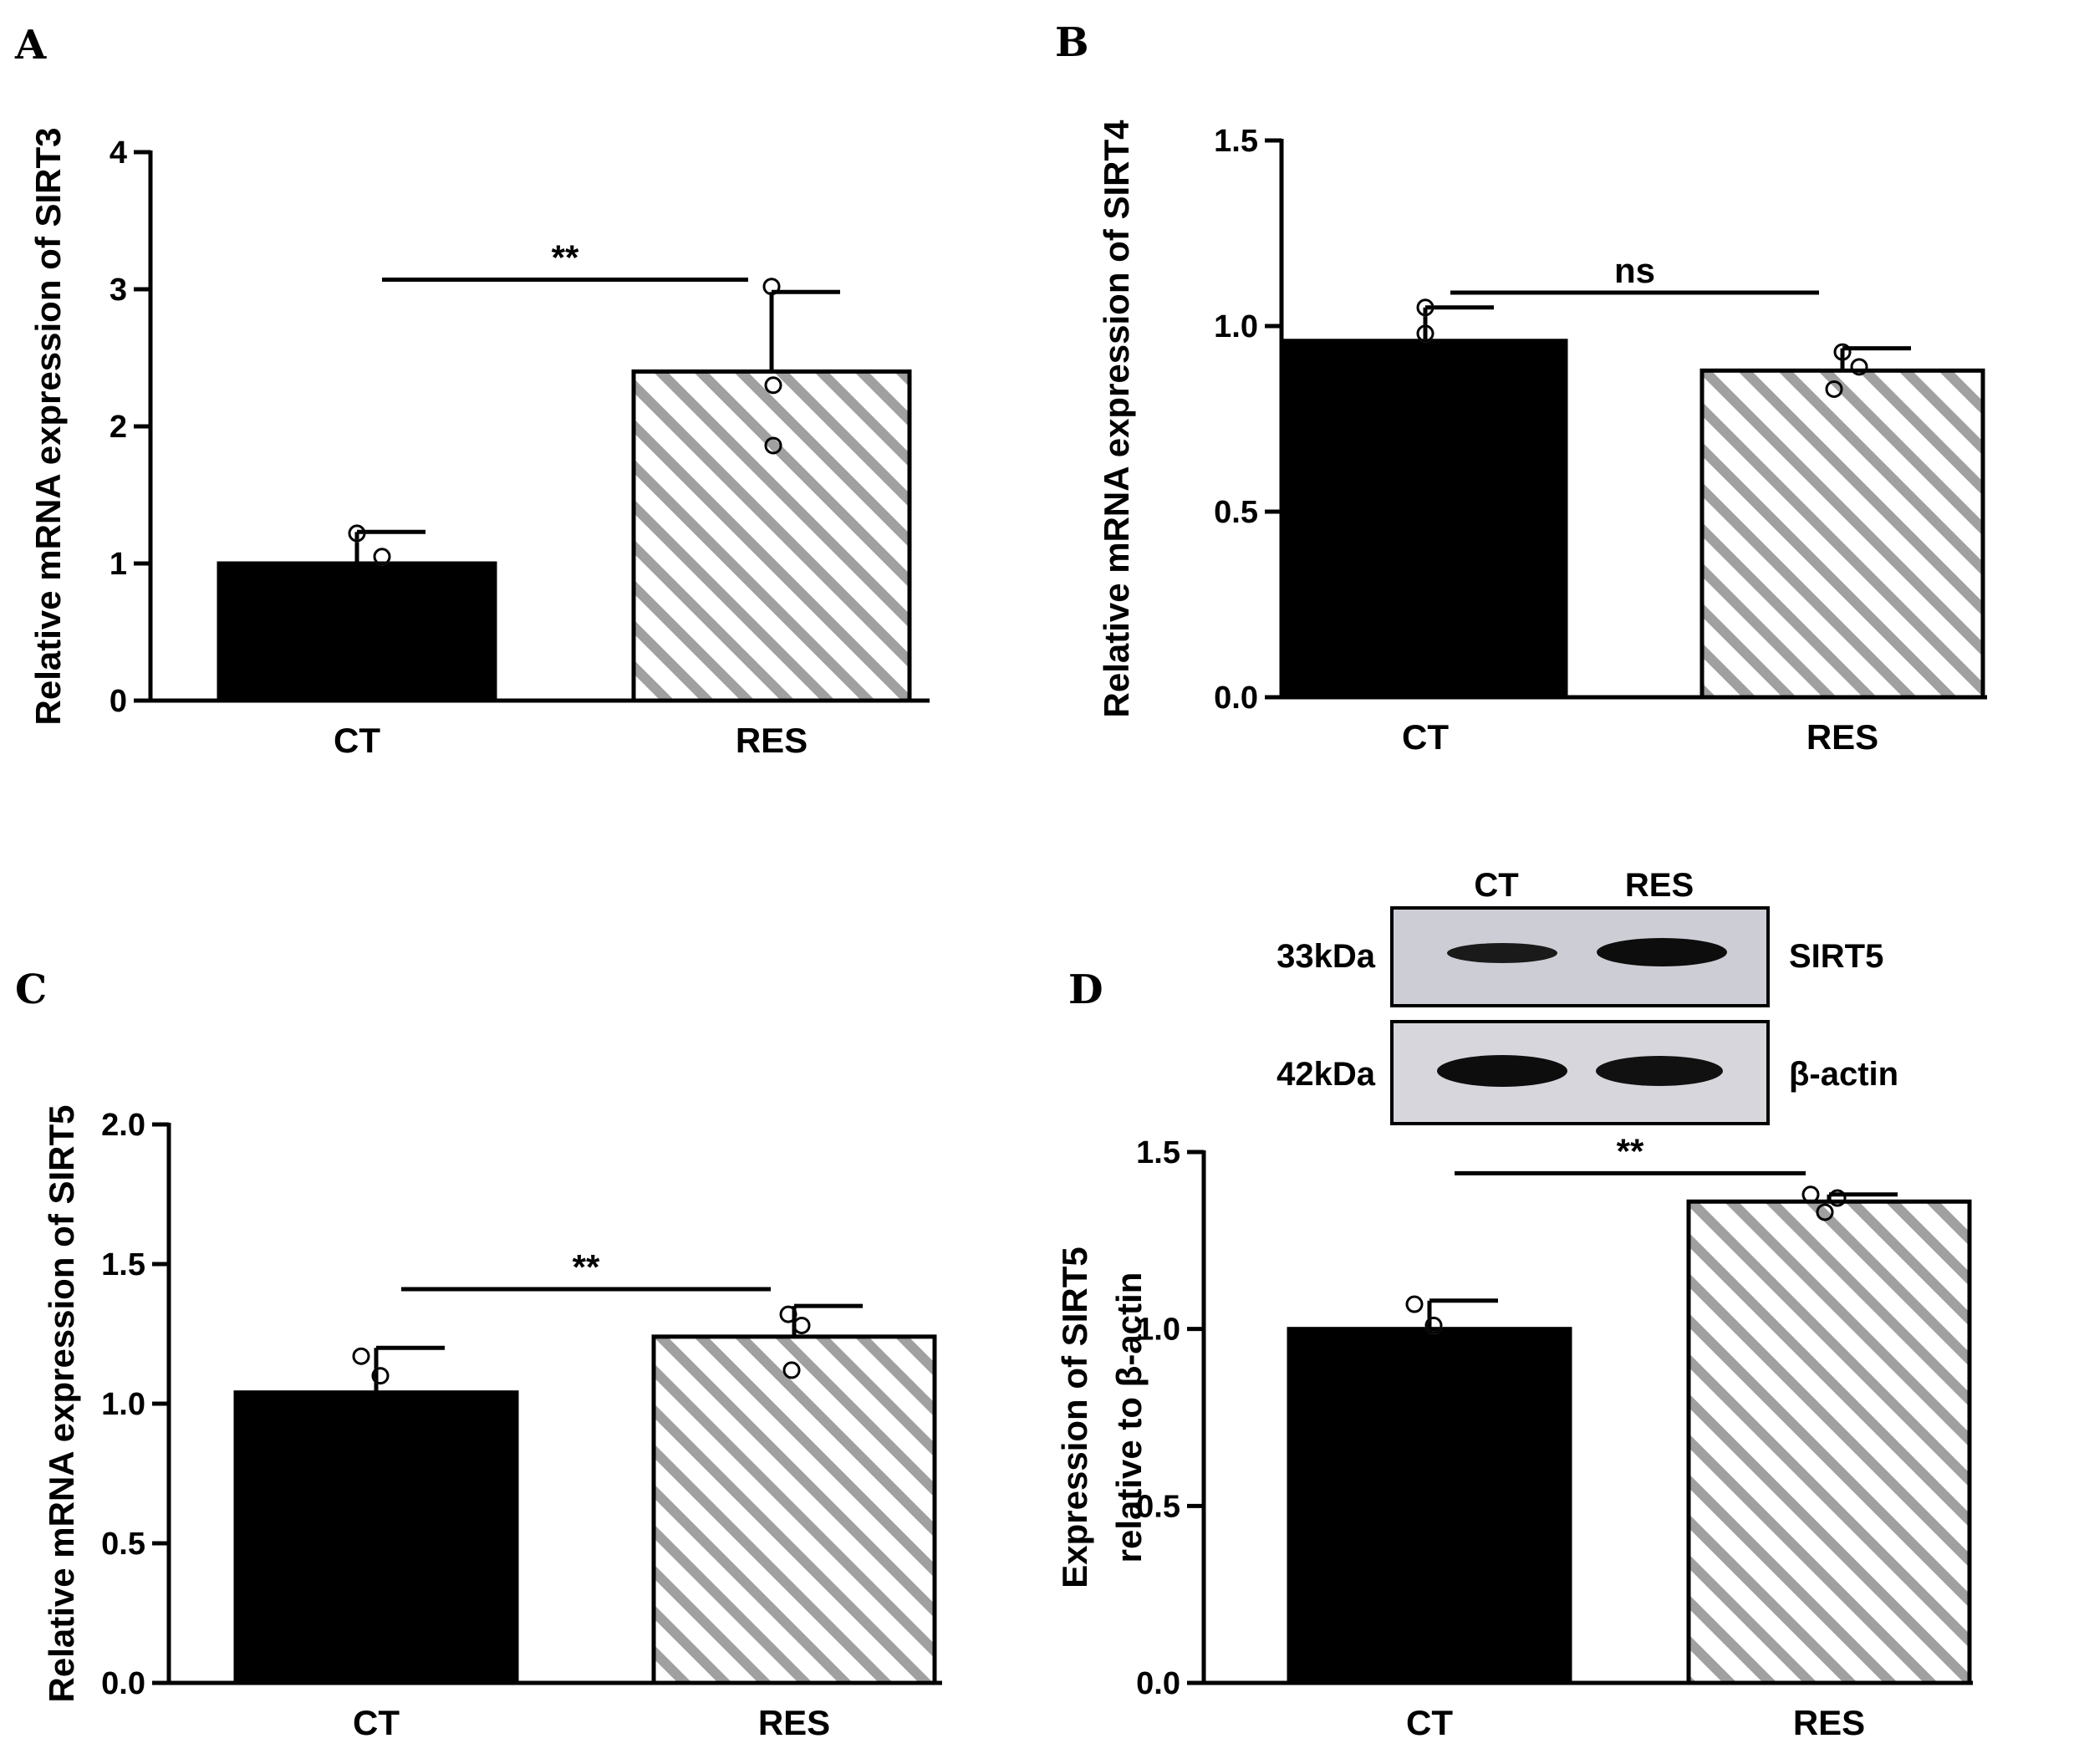 The height and width of the screenshot is (1764, 2074). I want to click on y-tick-label: 2.0, so click(123, 1125).